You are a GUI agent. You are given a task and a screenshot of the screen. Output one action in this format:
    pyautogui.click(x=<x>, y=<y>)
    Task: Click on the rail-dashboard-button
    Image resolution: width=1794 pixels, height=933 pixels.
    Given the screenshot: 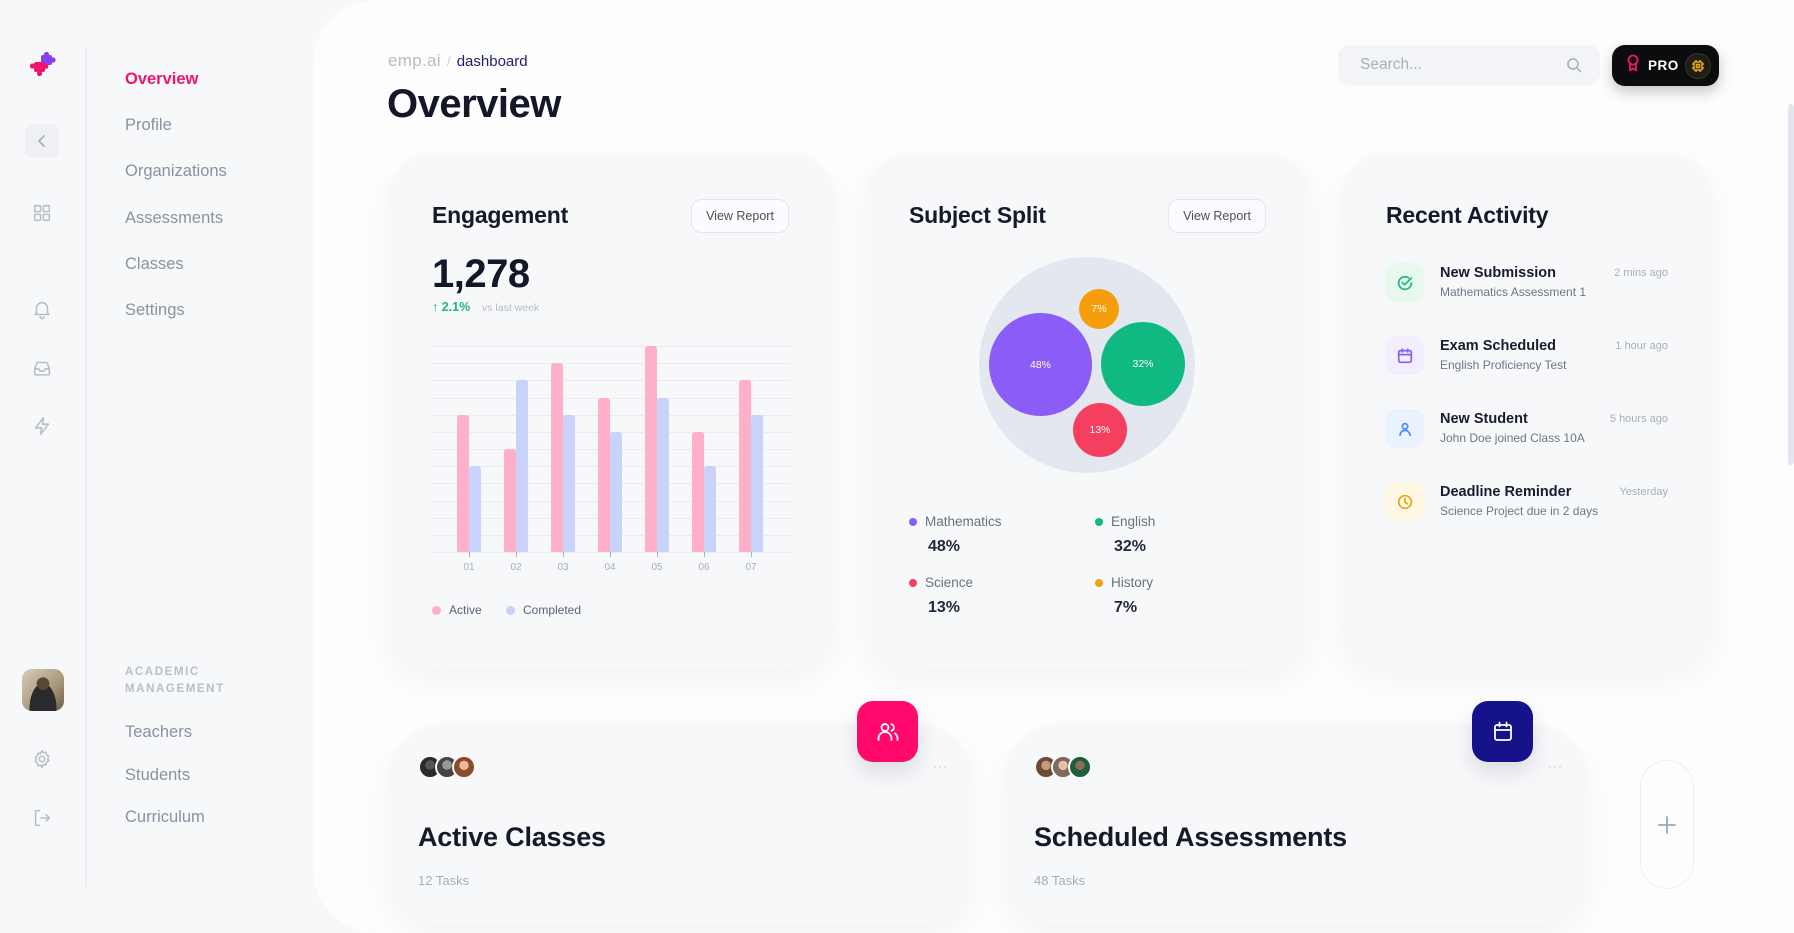 What is the action you would take?
    pyautogui.click(x=42, y=213)
    